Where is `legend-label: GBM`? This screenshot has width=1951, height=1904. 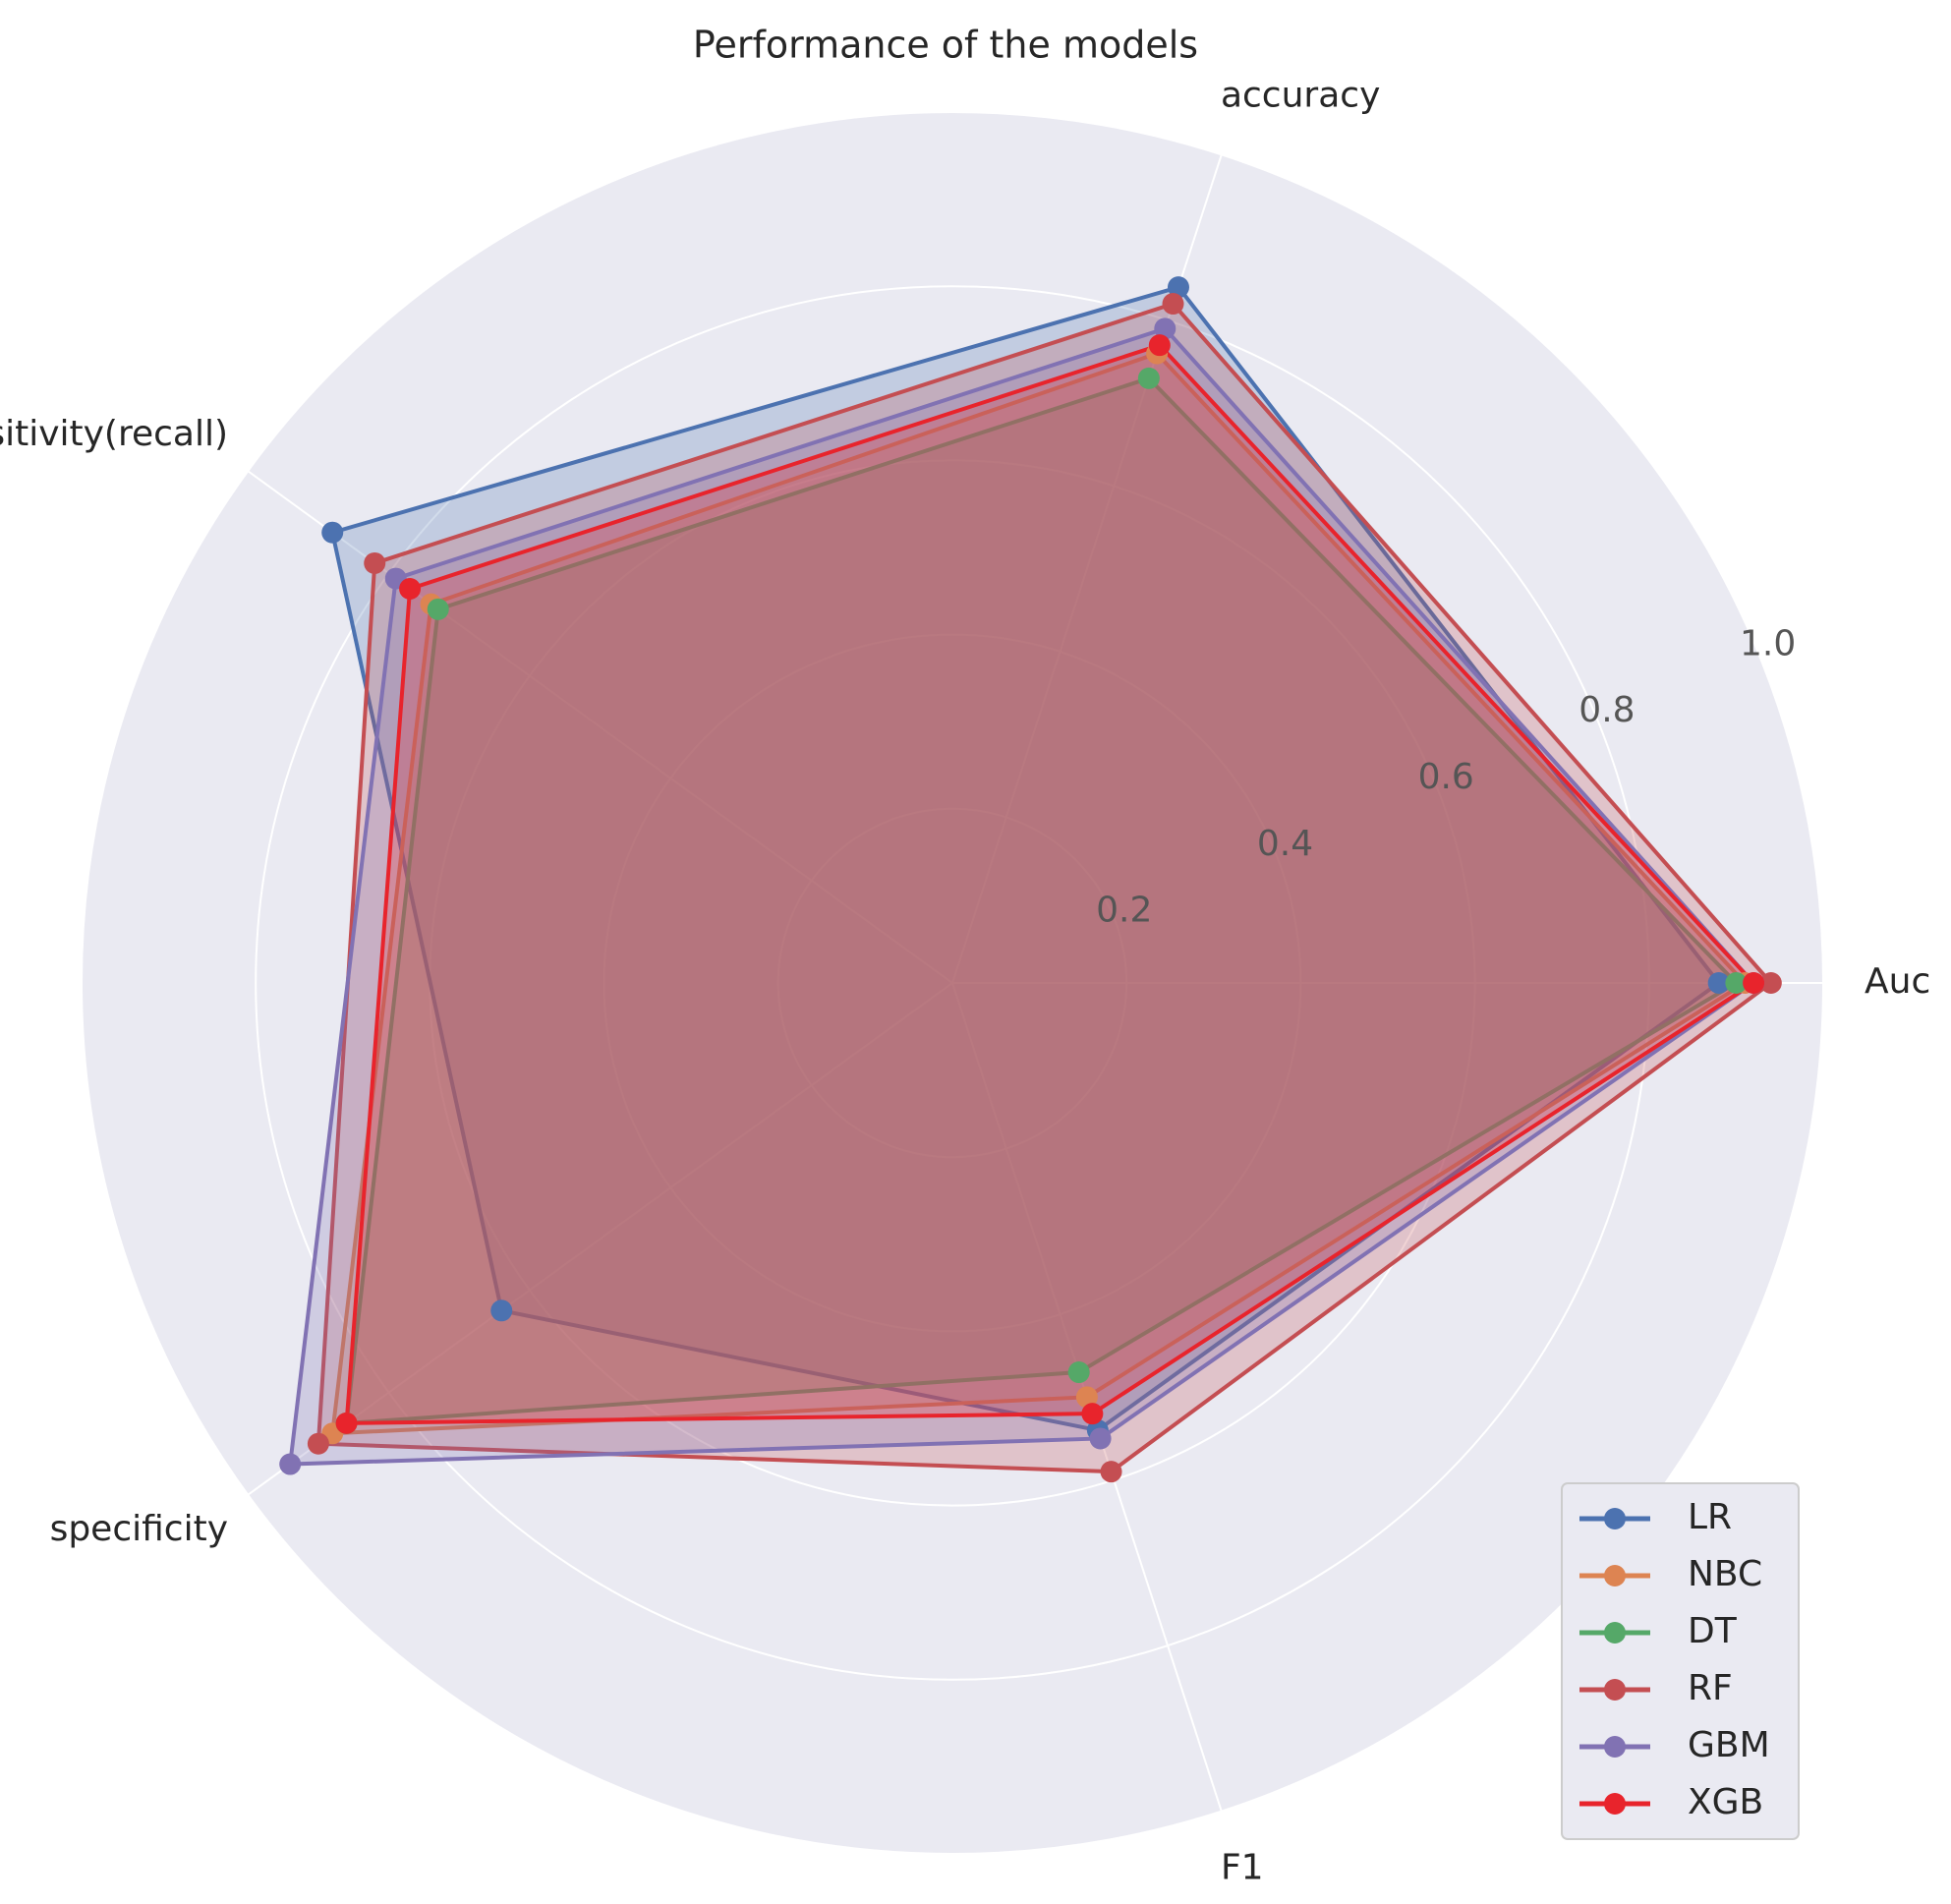 legend-label: GBM is located at coordinates (1729, 1745).